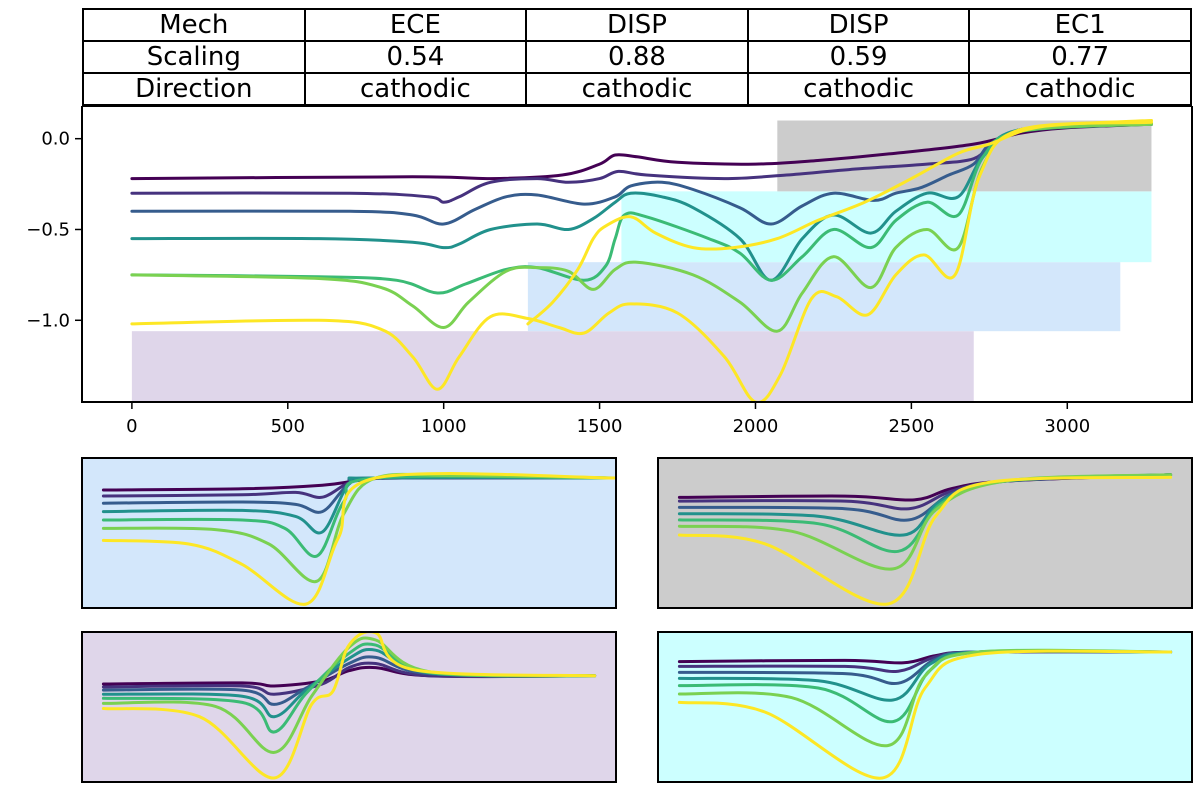  Describe the element at coordinates (600, 426) in the screenshot. I see `x-tick-label: 1500` at that location.